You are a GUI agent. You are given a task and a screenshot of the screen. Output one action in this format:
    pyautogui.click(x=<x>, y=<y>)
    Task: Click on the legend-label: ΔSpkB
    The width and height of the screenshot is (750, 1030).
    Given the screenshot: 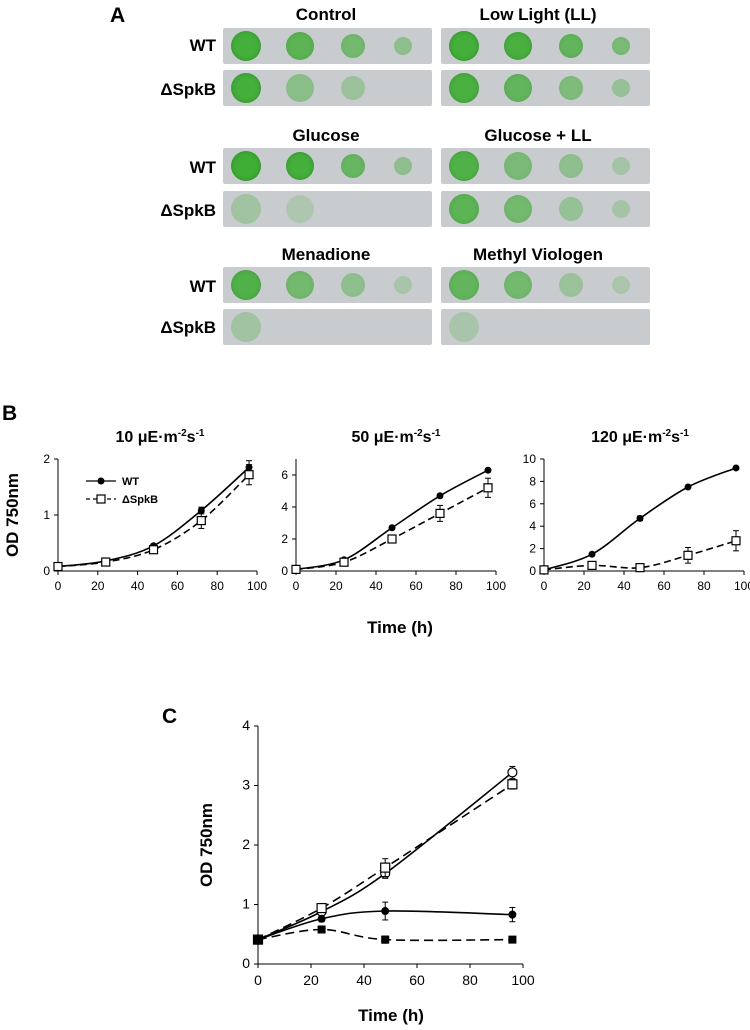 What is the action you would take?
    pyautogui.click(x=140, y=500)
    